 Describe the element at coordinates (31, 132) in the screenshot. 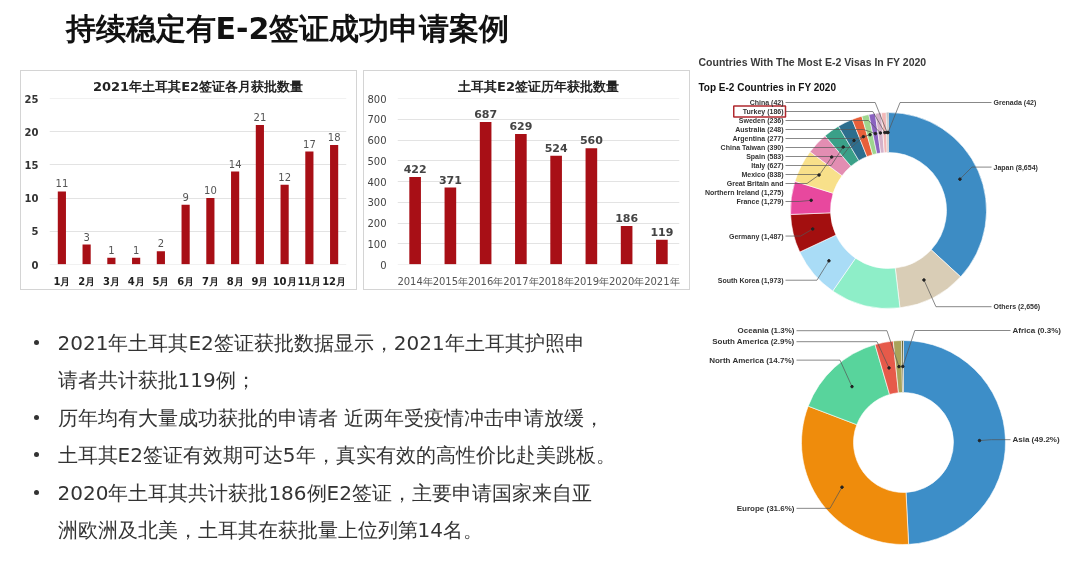

I see `y-tick-label: 20` at that location.